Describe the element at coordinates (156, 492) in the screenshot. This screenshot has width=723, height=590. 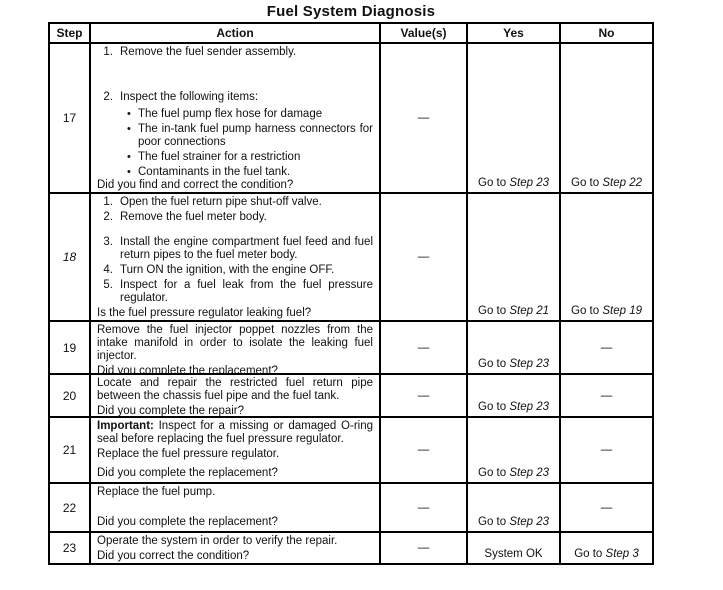
I see `action-text: Replace the fuel pump.` at that location.